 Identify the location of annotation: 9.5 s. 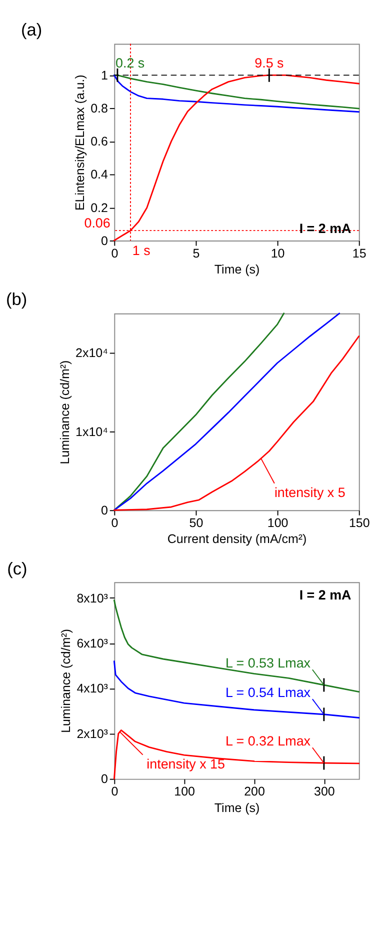
(269, 63).